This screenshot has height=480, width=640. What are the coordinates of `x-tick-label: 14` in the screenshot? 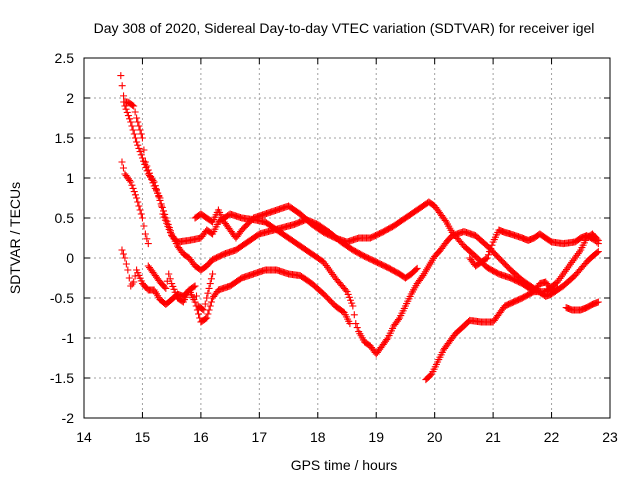 It's located at (84, 437).